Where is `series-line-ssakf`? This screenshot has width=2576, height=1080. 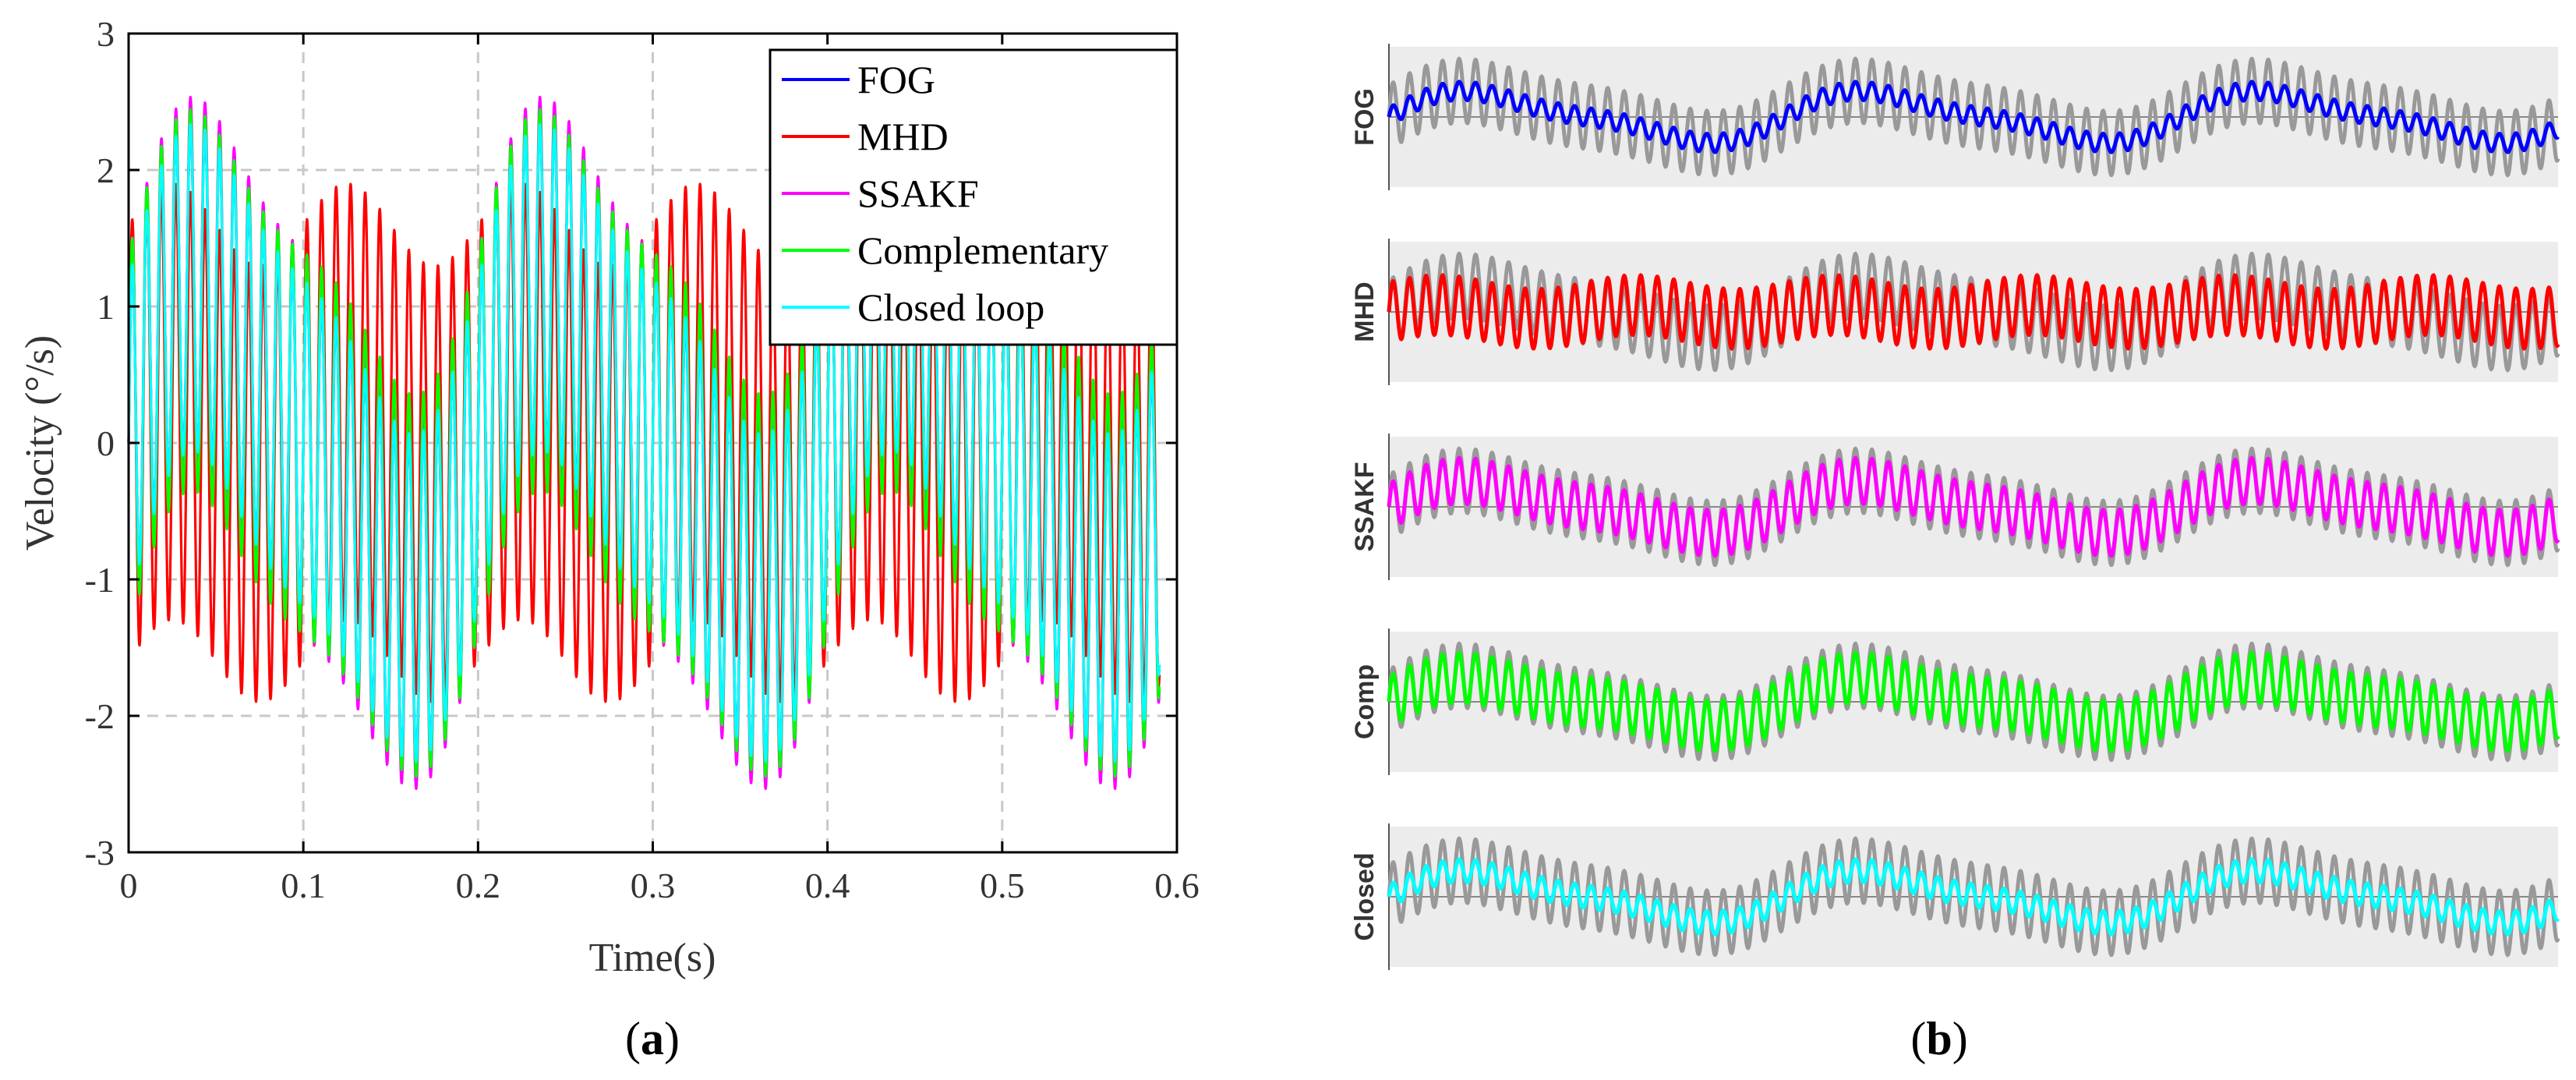
series-line-ssakf is located at coordinates (1973, 506).